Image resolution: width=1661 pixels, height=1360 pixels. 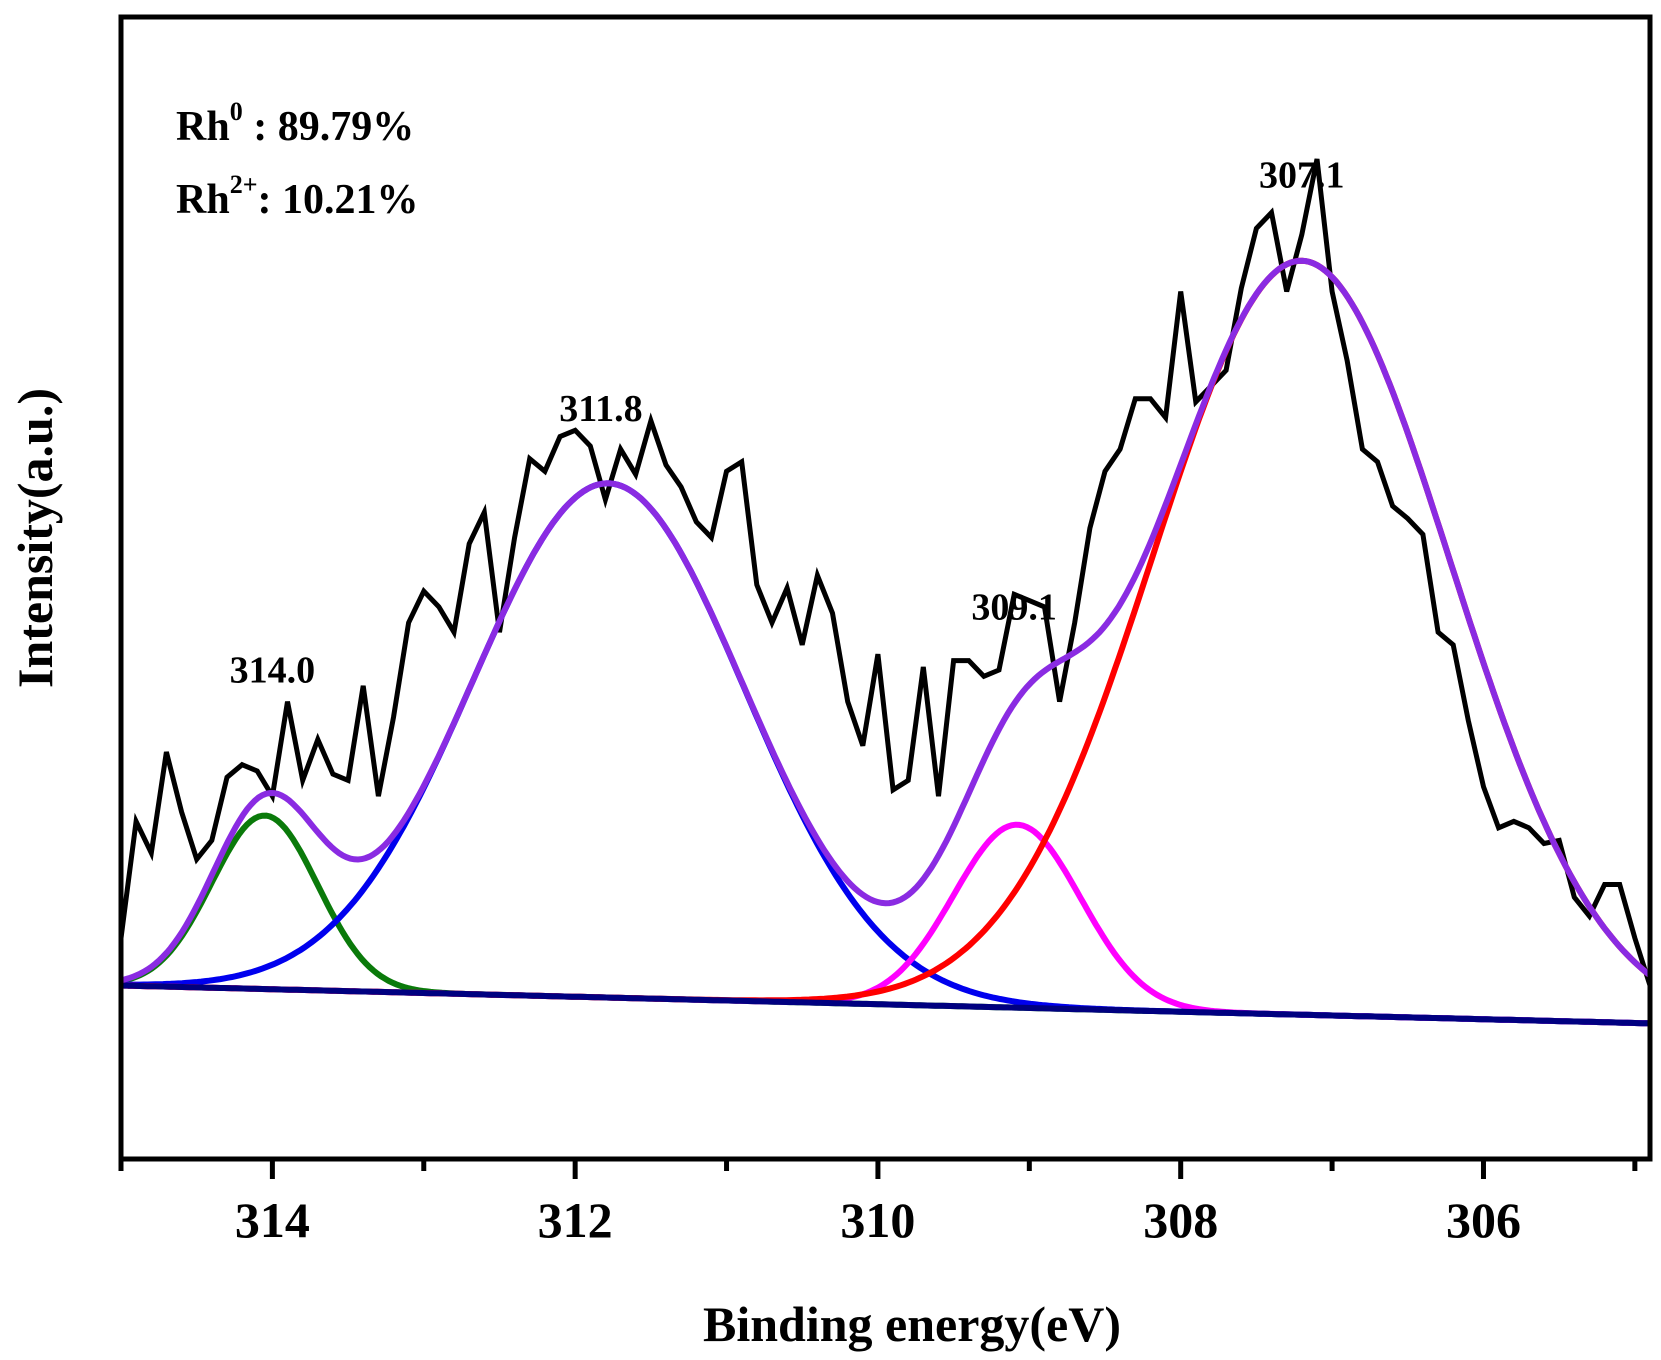 I want to click on x-tick-label-308: 308, so click(x=1180, y=1220).